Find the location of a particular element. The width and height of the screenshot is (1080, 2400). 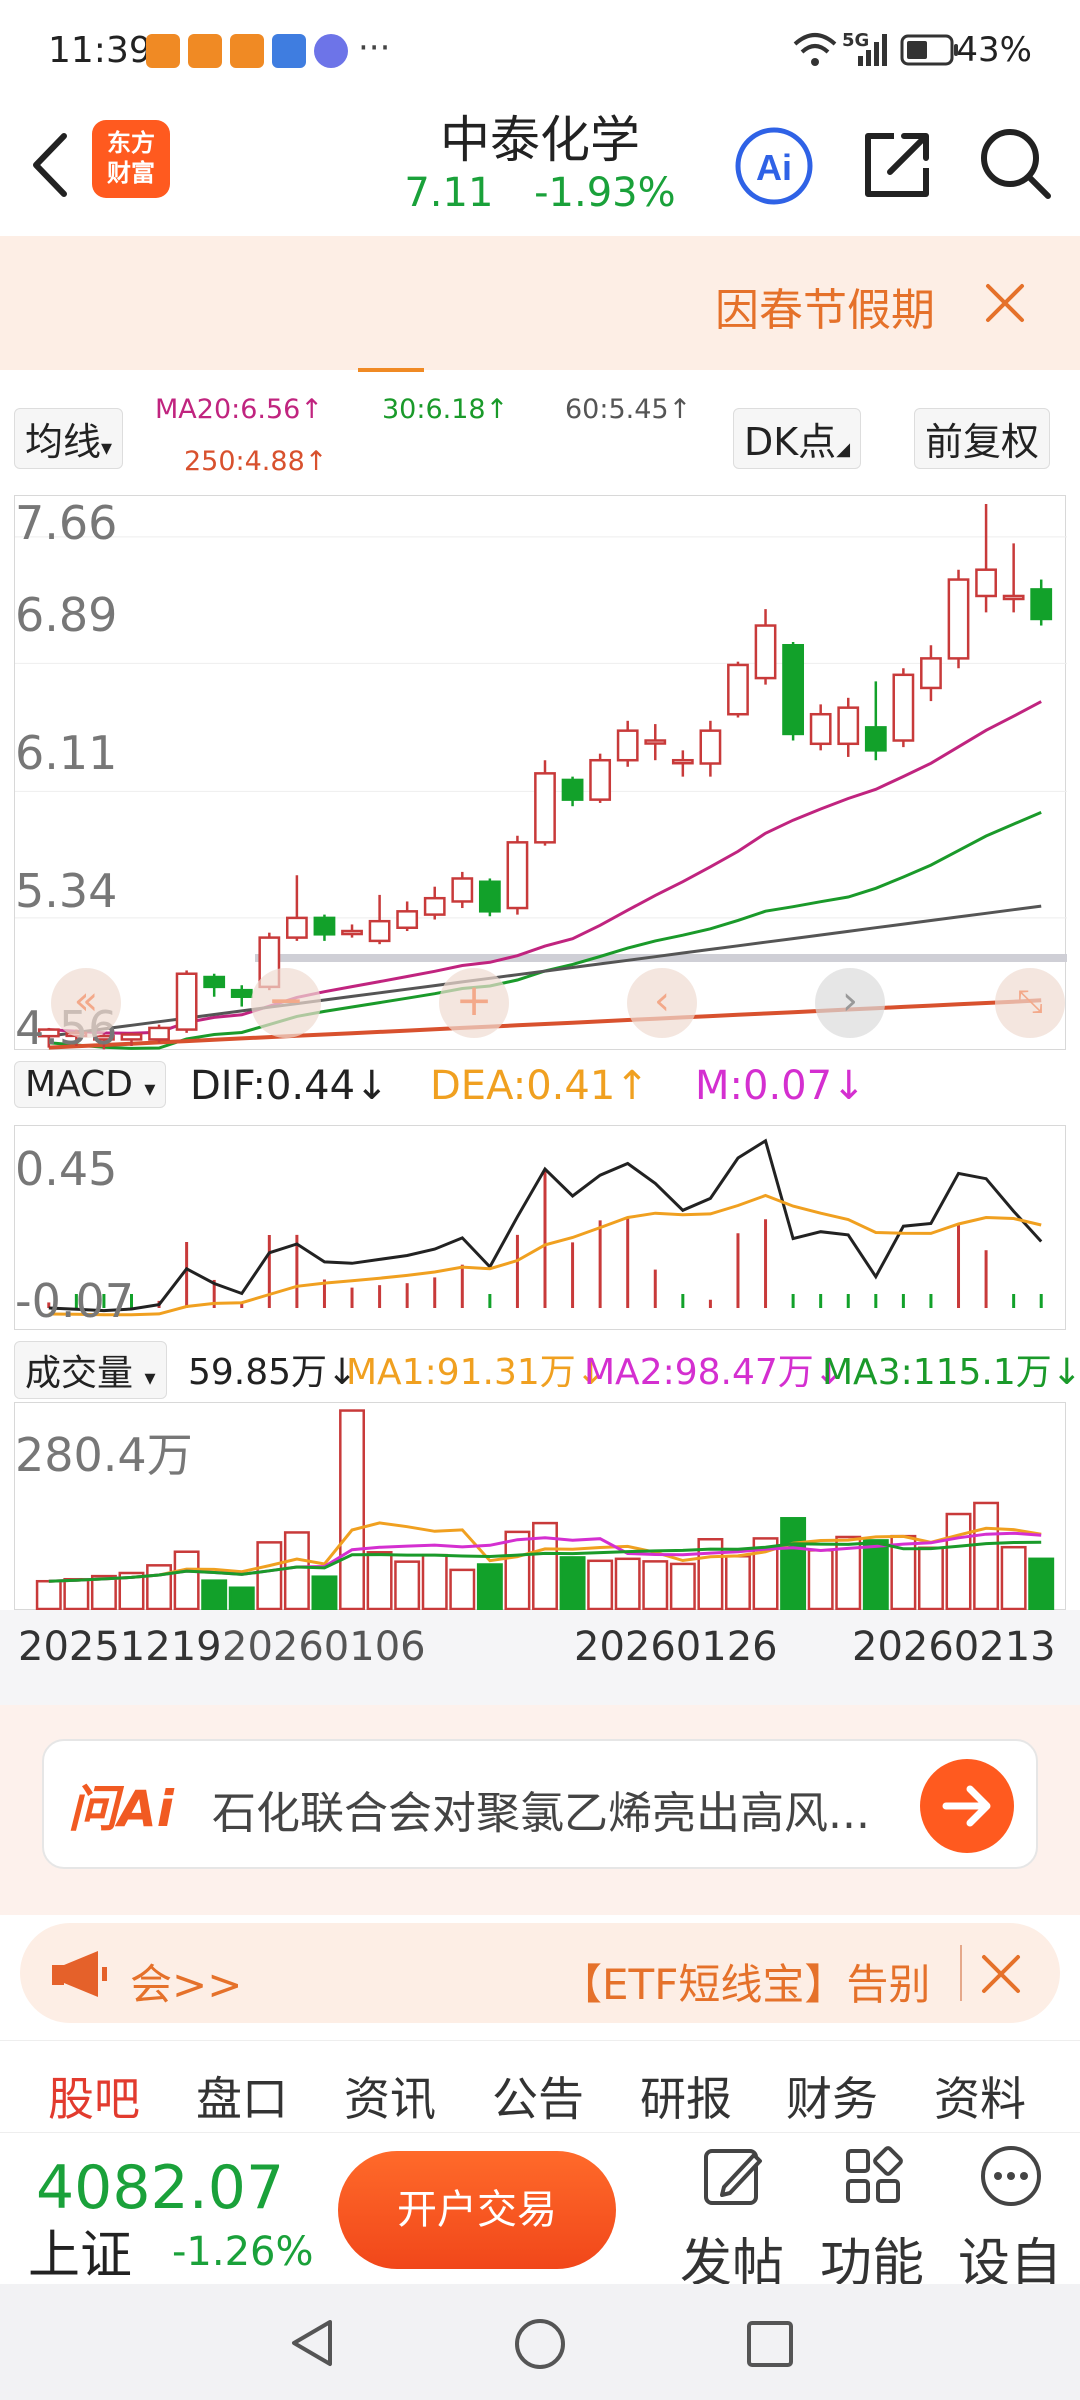

volume-ma3-line is located at coordinates (545, 1561).